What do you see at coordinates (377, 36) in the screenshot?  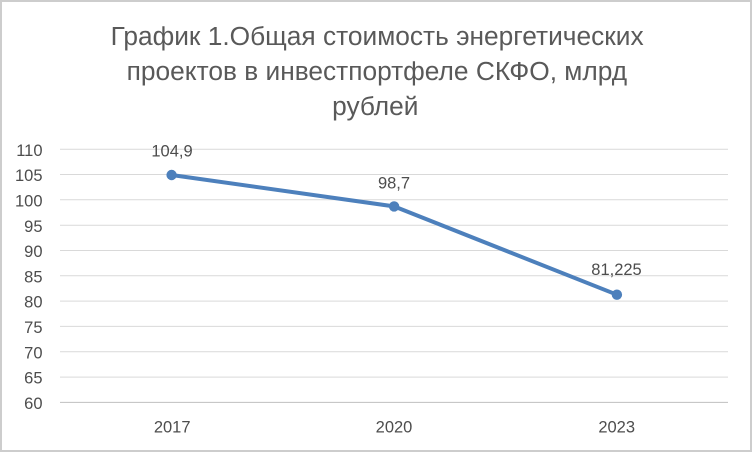 I see `svg-text:График 1.Общая стоимость энерг: График 1.Общая стоимость энергетических` at bounding box center [377, 36].